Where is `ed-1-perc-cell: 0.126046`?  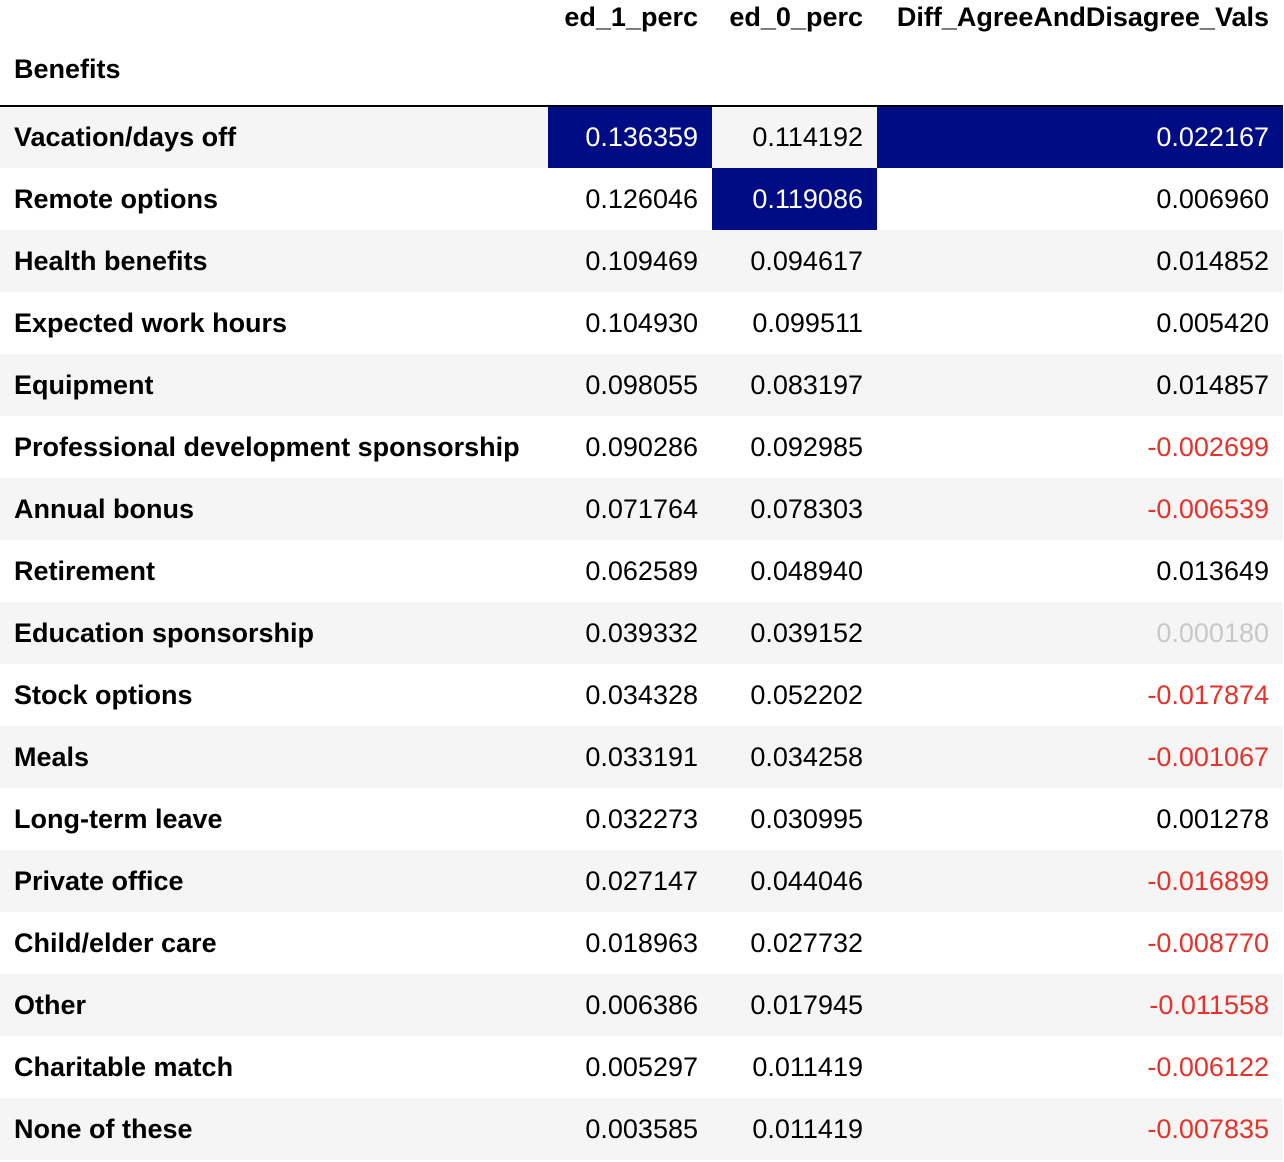
ed-1-perc-cell: 0.126046 is located at coordinates (641, 198).